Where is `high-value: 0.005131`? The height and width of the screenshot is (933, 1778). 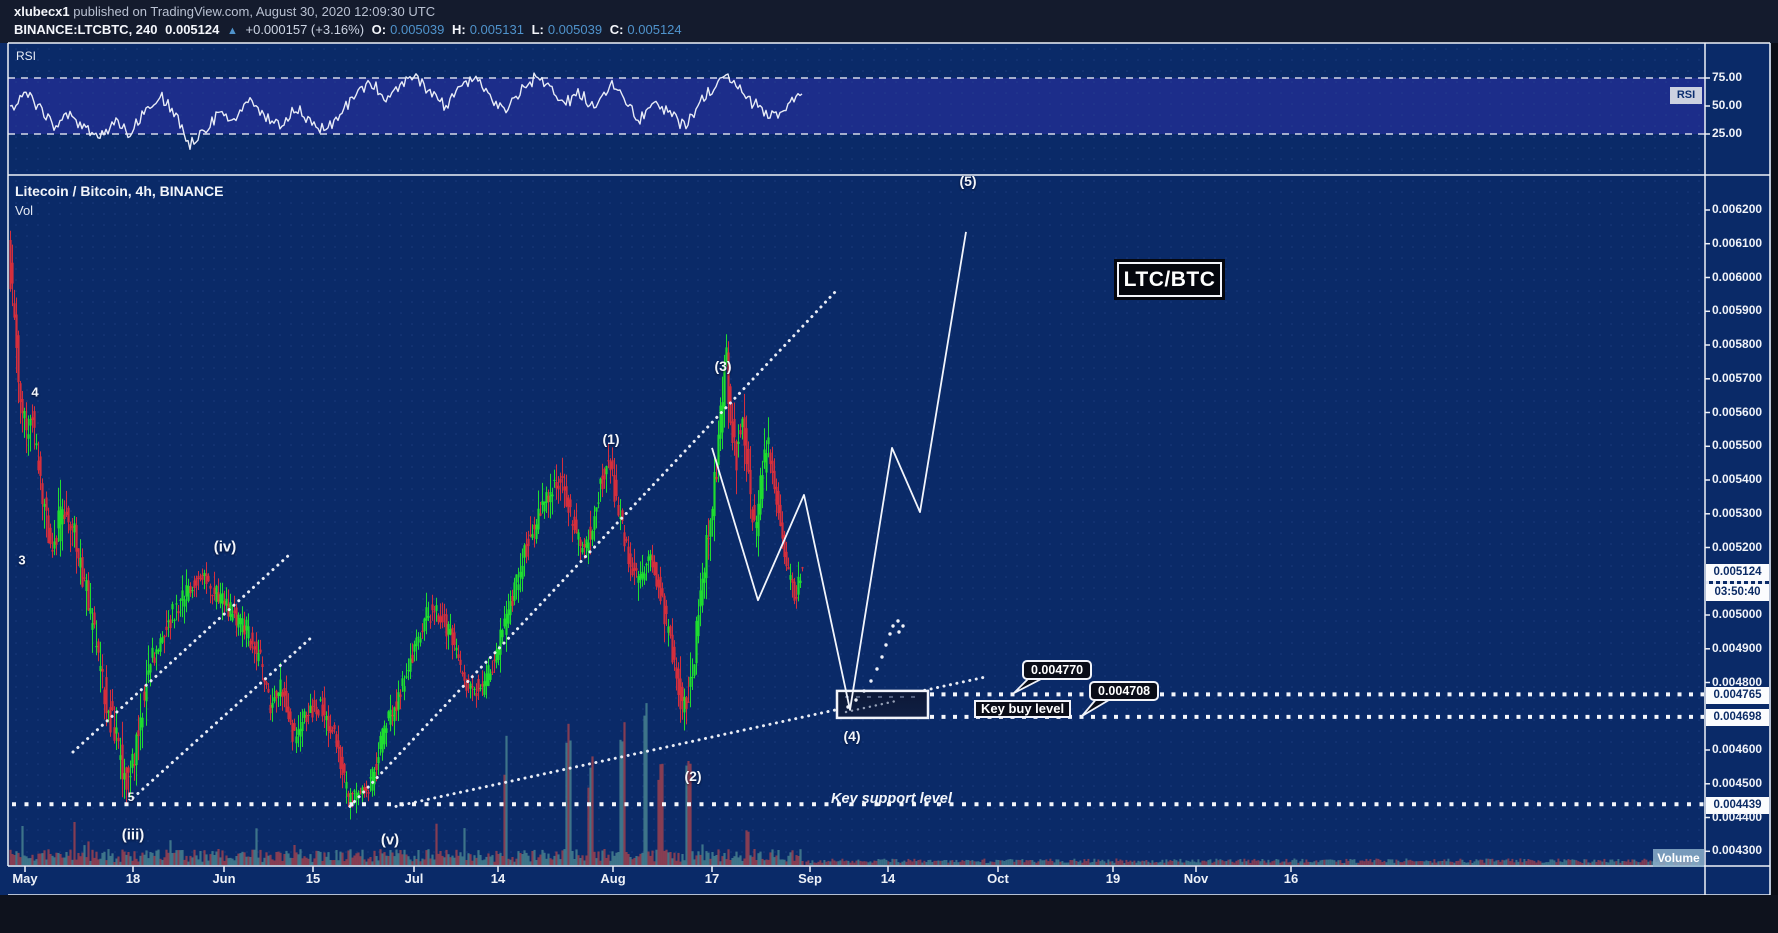
high-value: 0.005131 is located at coordinates (496, 29).